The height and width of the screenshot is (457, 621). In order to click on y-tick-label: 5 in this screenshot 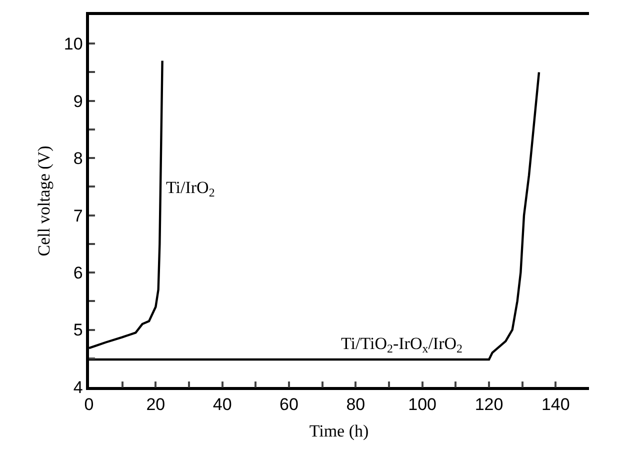, I will do `click(78, 330)`.